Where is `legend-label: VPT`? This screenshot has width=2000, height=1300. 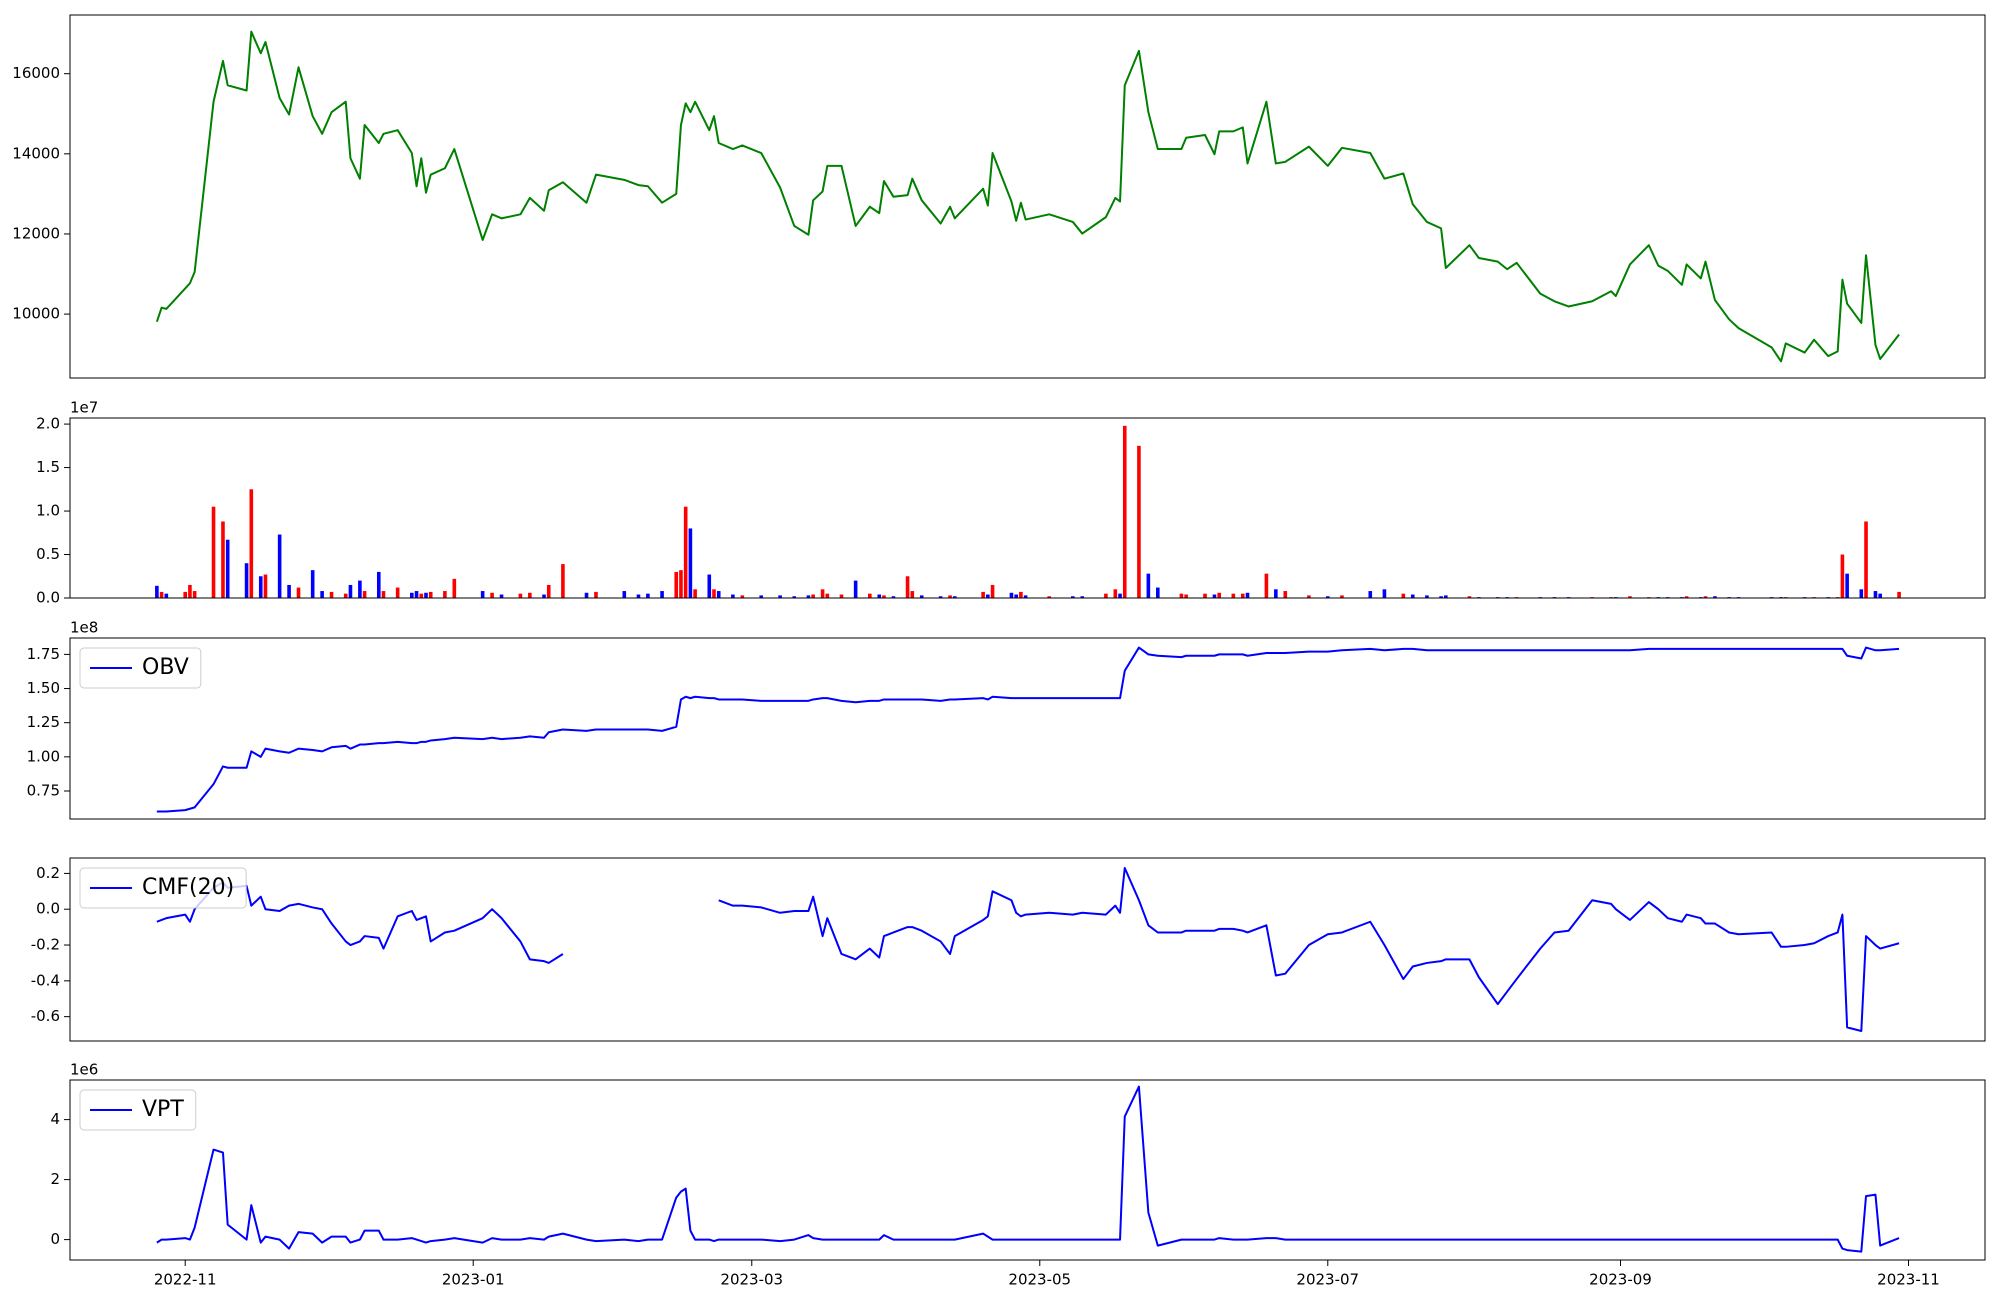 legend-label: VPT is located at coordinates (163, 1109).